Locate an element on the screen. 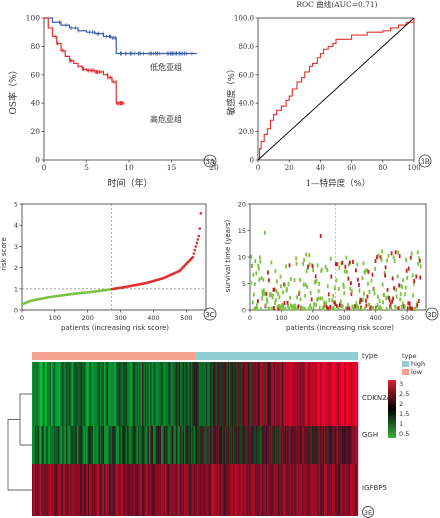 Image resolution: width=440 pixels, height=518 pixels. panel-label-3d: 3D is located at coordinates (432, 314).